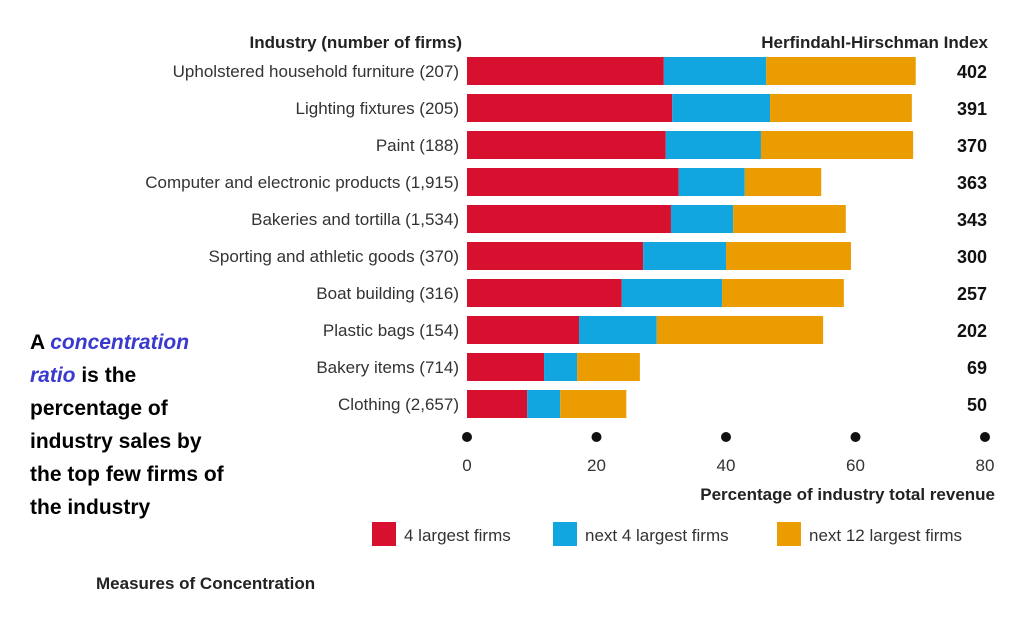 The width and height of the screenshot is (1024, 640). Describe the element at coordinates (302, 182) in the screenshot. I see `category-label: Computer and electronic products (1,915)` at that location.